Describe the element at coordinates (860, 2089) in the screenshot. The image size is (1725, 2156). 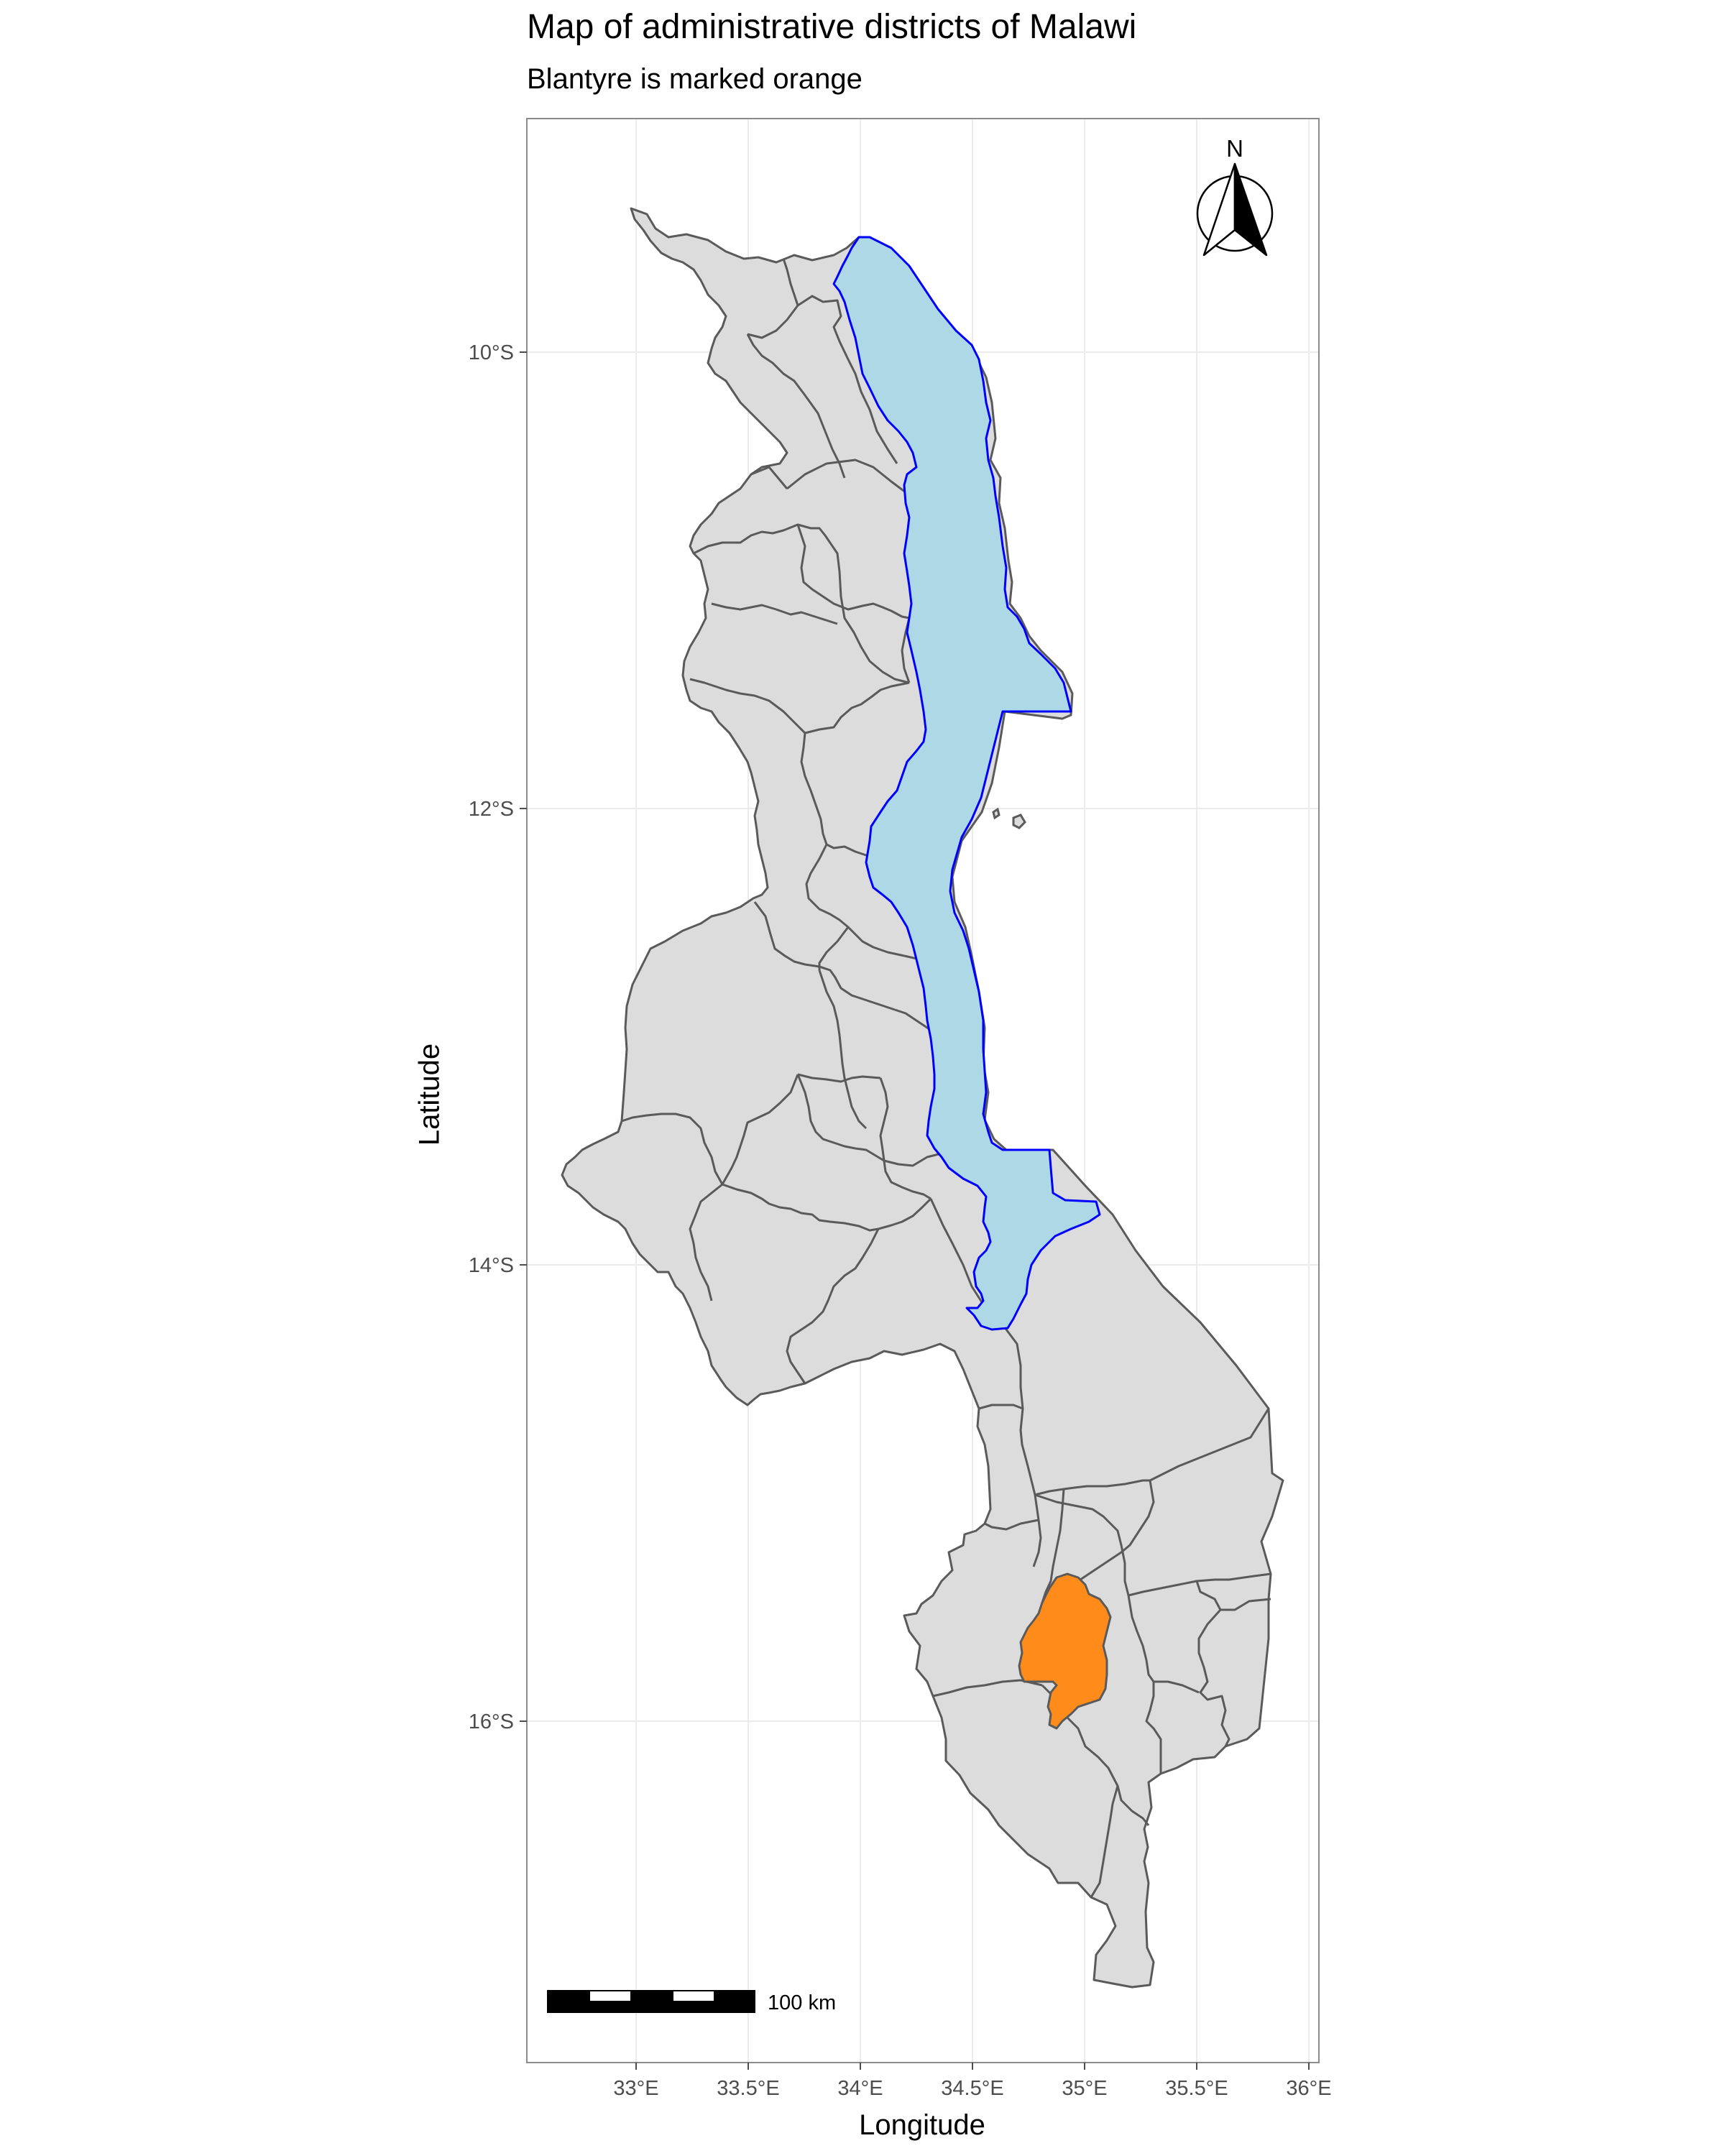
I see `x-tick-label: 34°E` at that location.